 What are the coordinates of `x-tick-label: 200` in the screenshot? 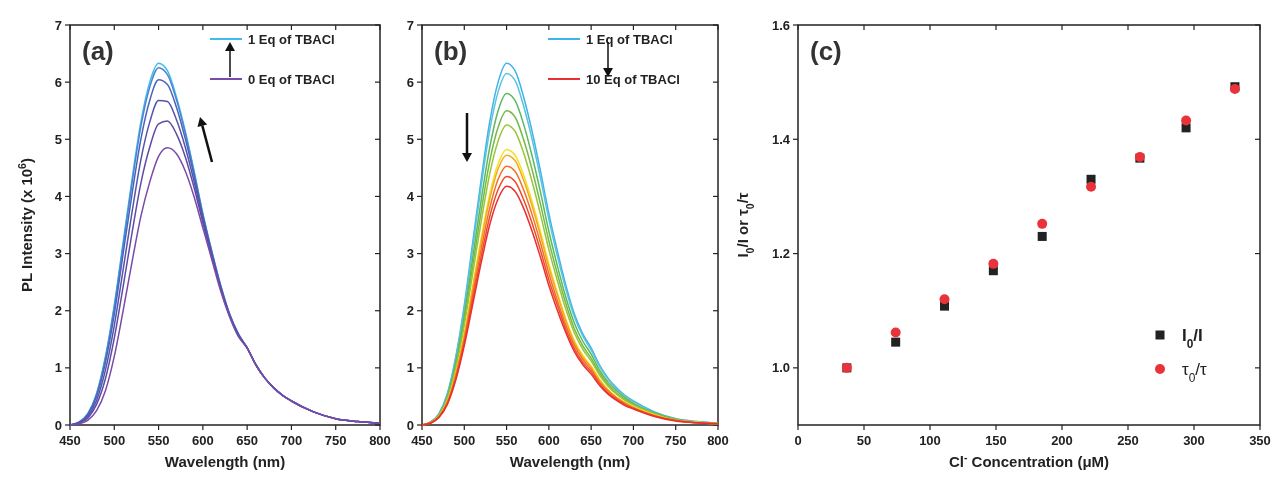 It's located at (1062, 440).